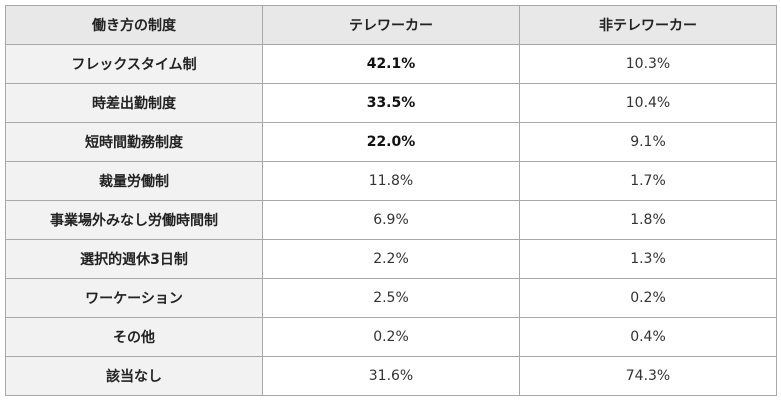 The height and width of the screenshot is (402, 781). I want to click on teleworker-value: 6.9%, so click(391, 220).